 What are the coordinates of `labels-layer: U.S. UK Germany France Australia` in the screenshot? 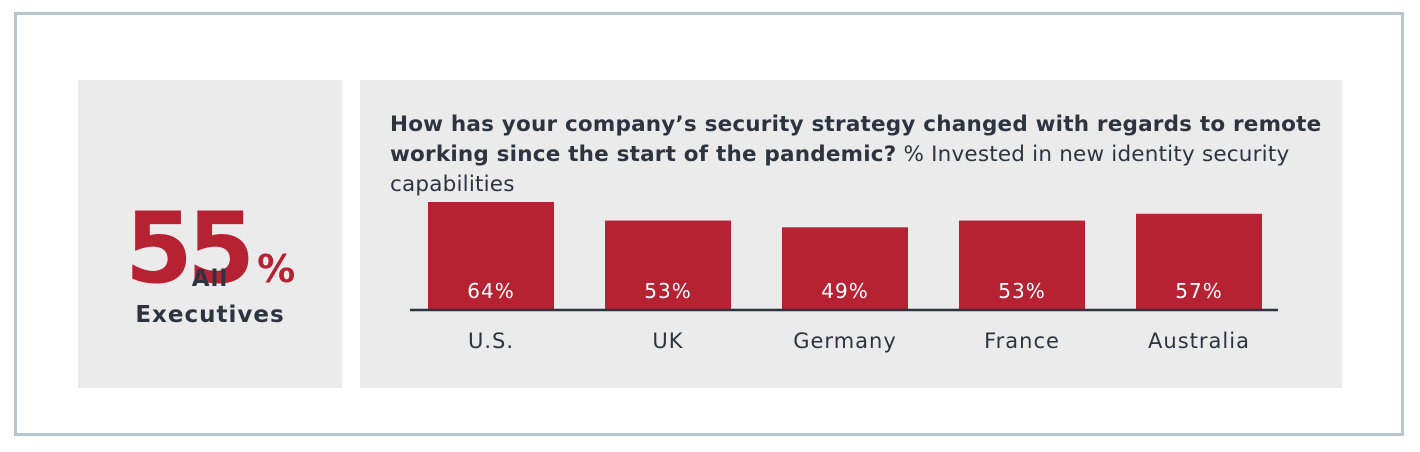 It's located at (859, 341).